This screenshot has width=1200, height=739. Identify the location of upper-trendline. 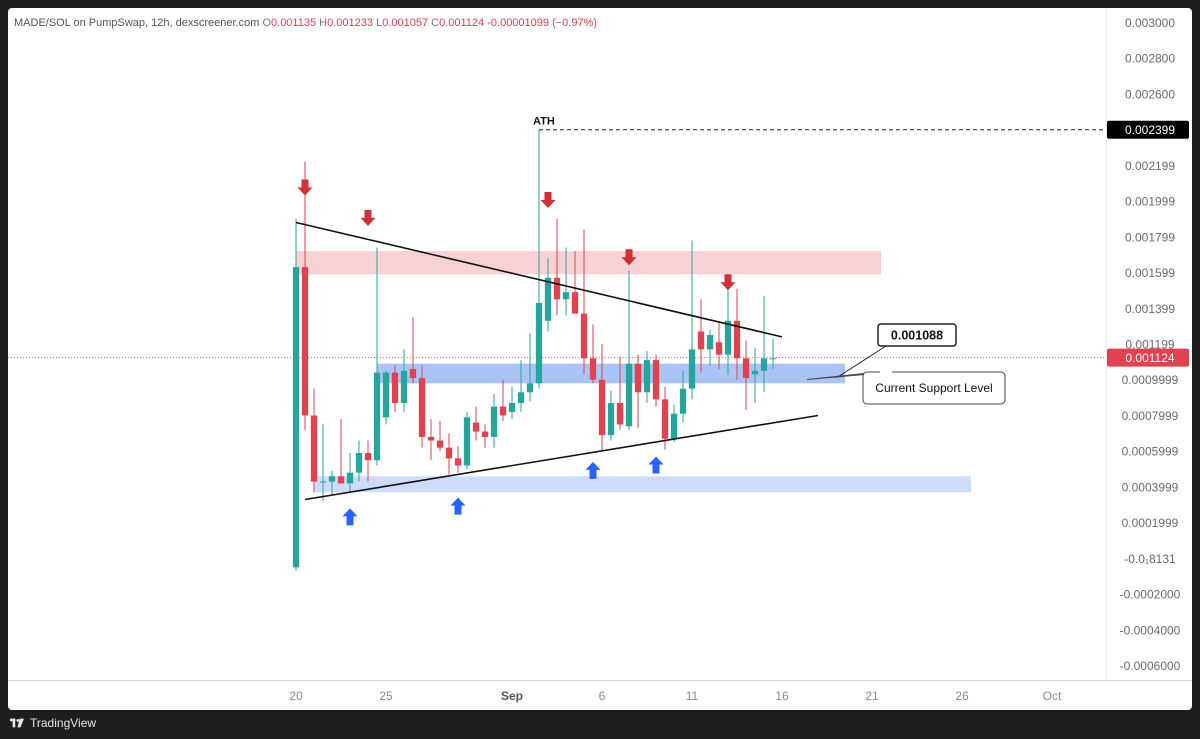
(539, 279).